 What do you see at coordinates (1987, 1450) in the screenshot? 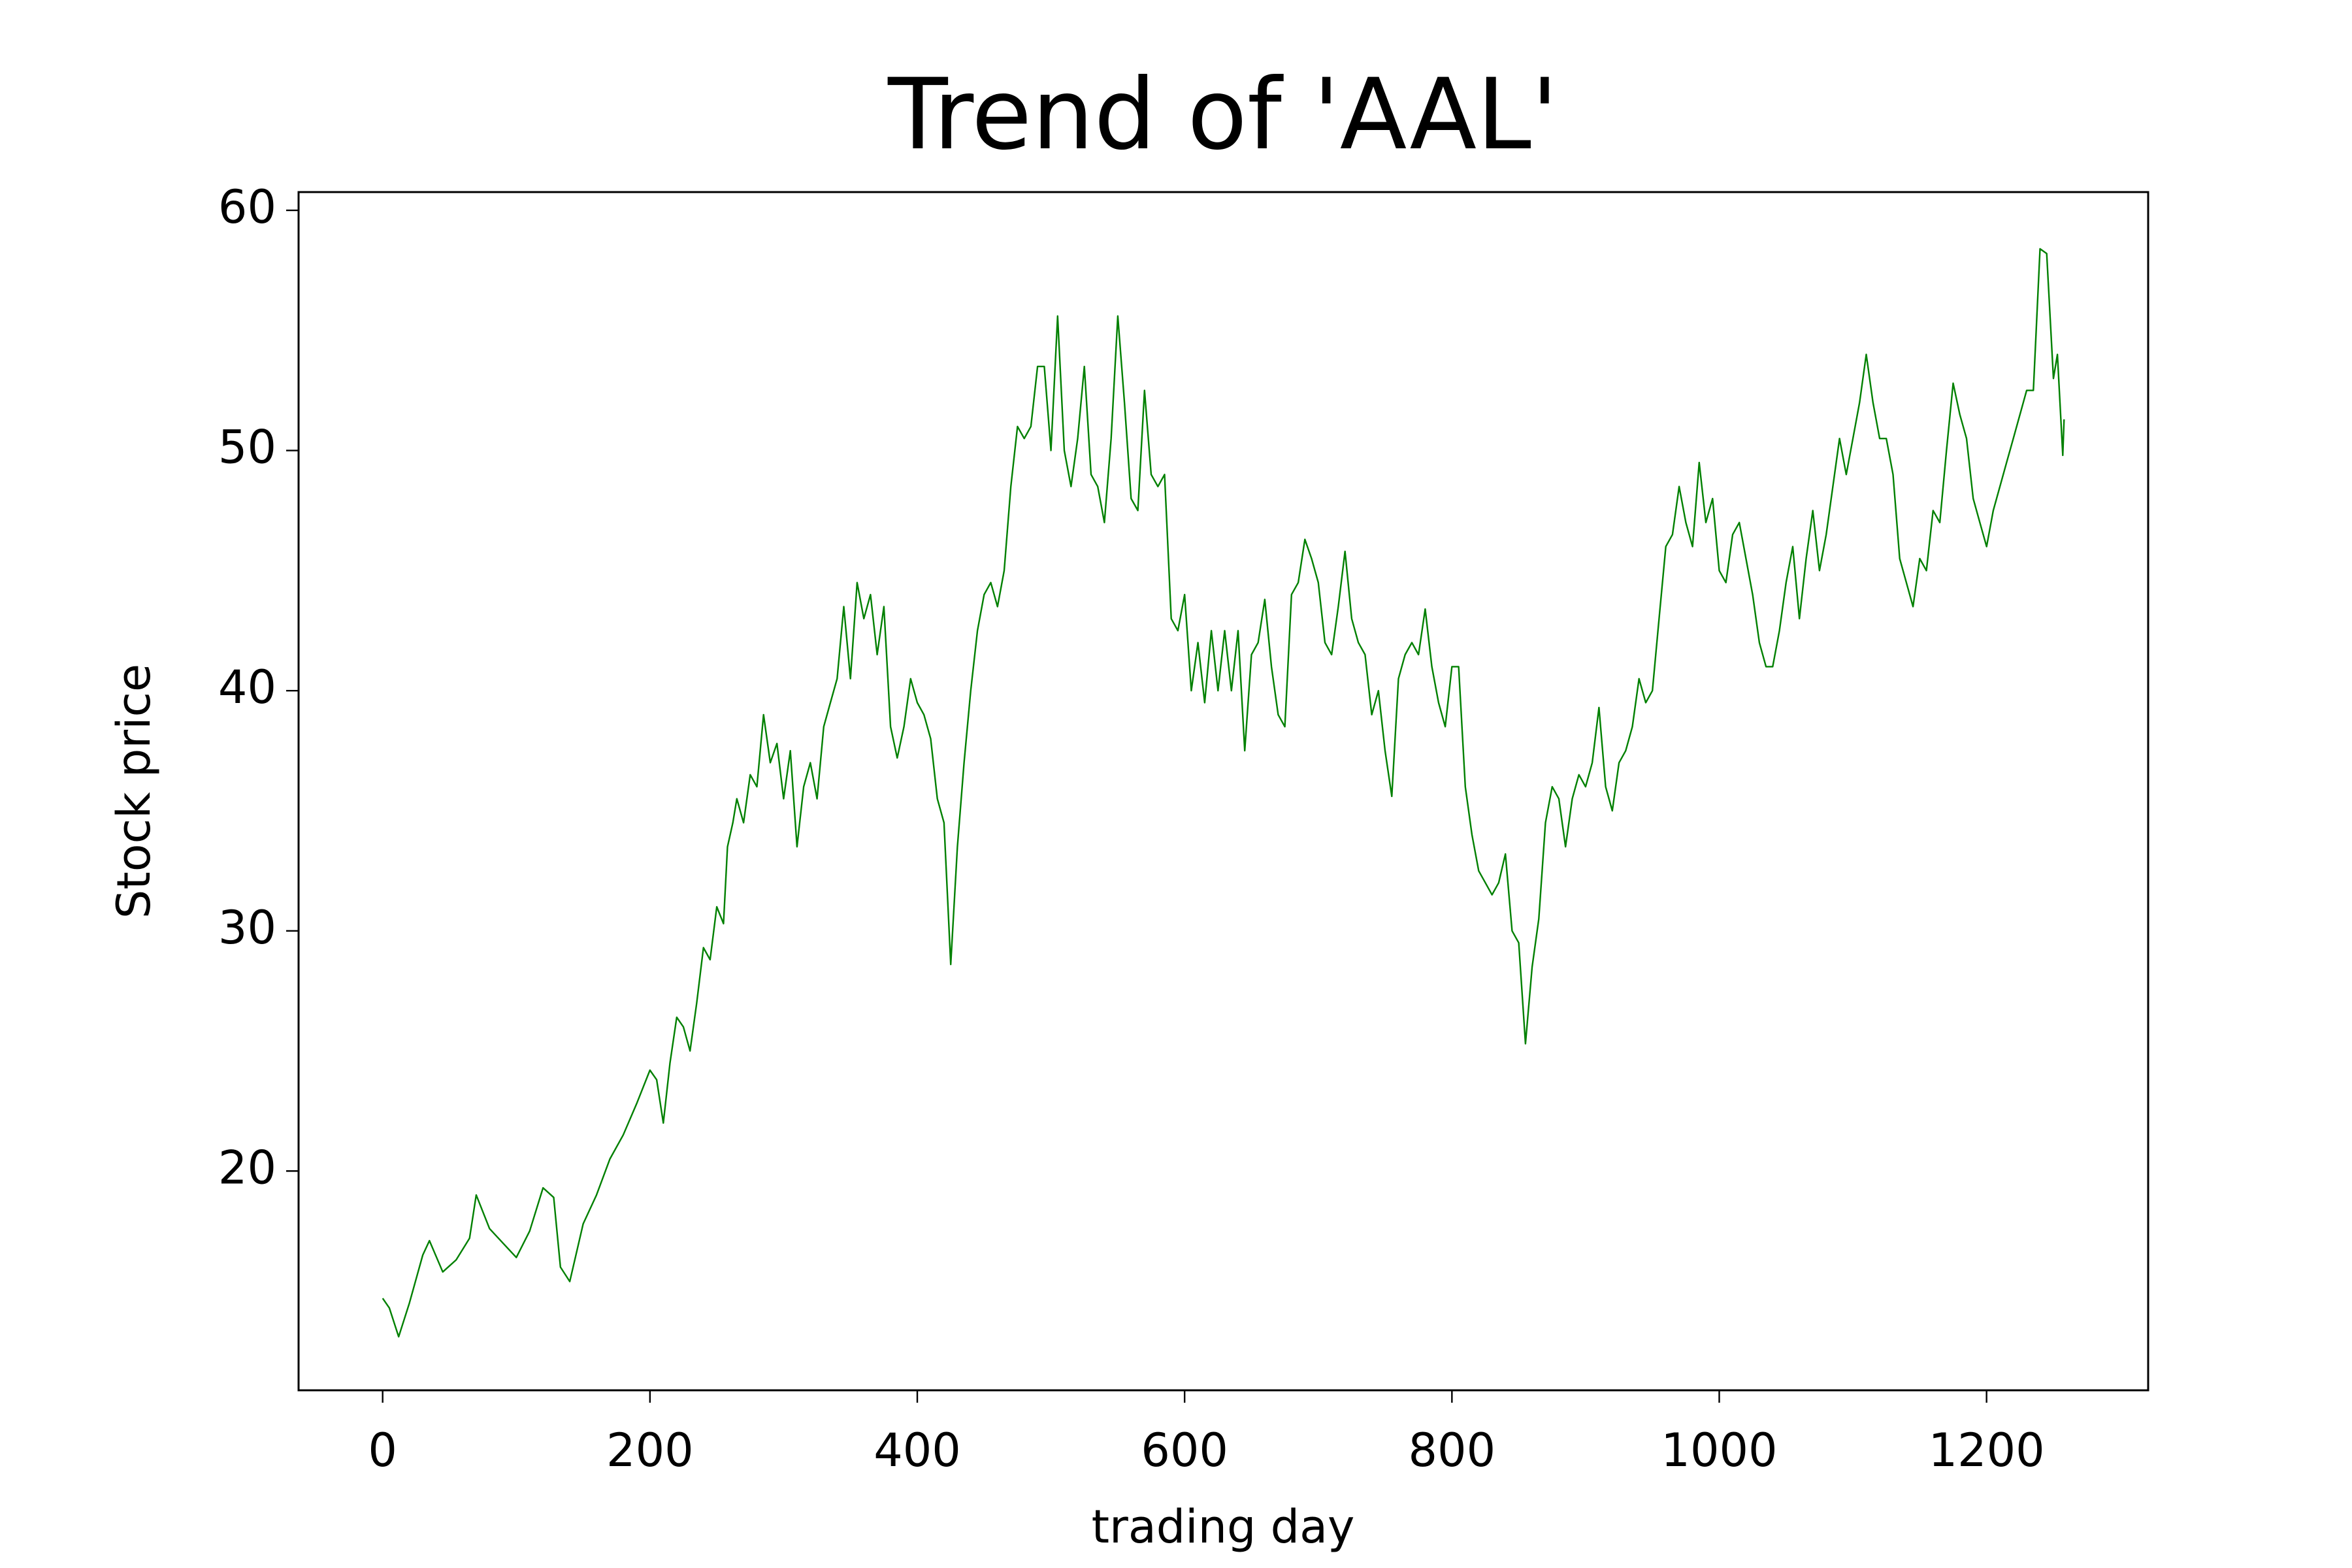
I see `x-tick-label: 1200` at bounding box center [1987, 1450].